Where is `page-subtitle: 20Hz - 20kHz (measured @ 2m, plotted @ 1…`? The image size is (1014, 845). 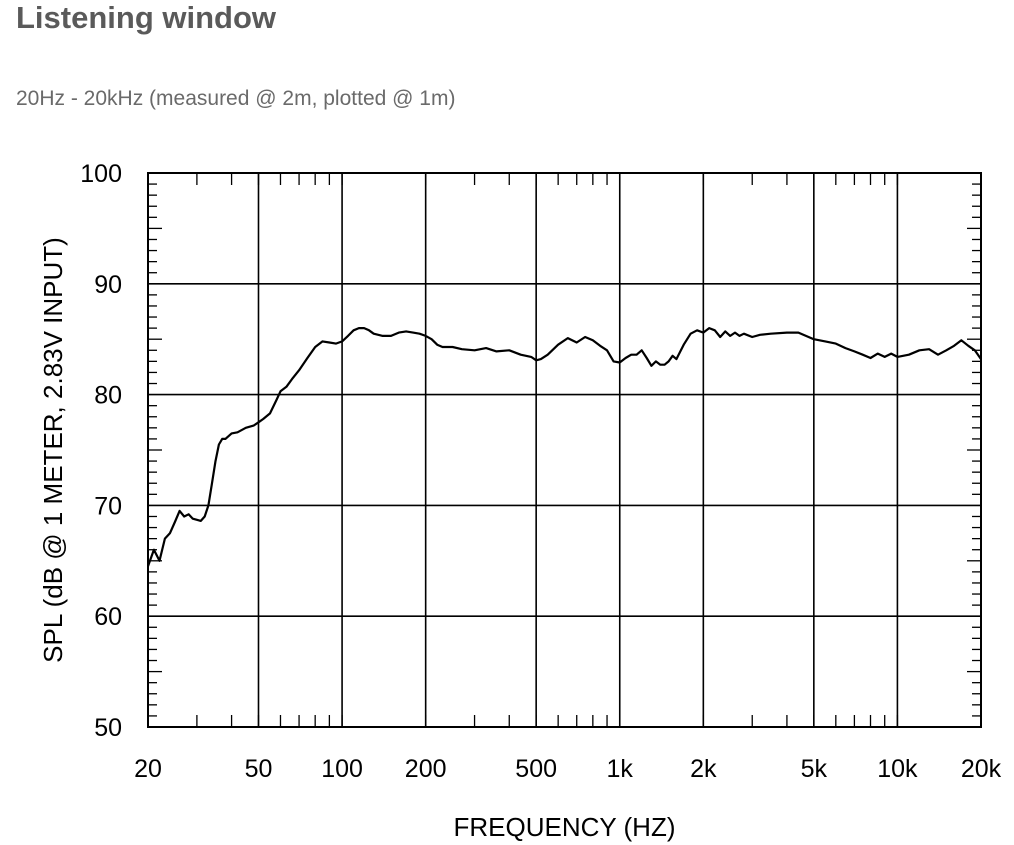
page-subtitle: 20Hz - 20kHz (measured @ 2m, plotted @ 1… is located at coordinates (236, 98).